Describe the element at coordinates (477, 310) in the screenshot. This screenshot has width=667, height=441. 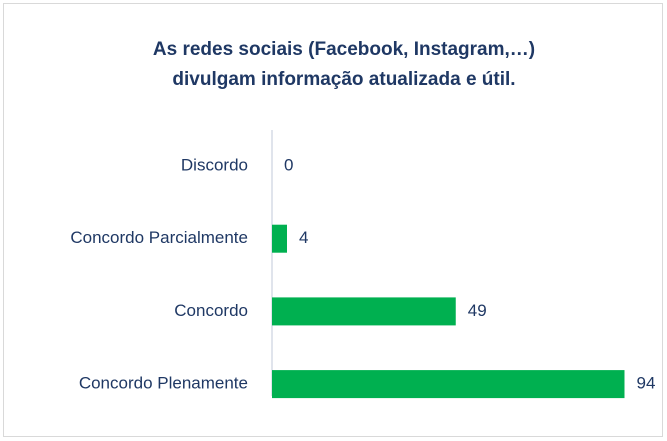
I see `value-label: 49` at that location.